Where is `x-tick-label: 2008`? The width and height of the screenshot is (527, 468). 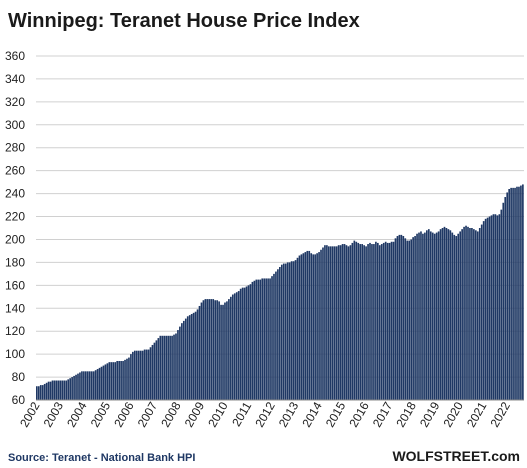 x-tick-label: 2008 is located at coordinates (171, 414).